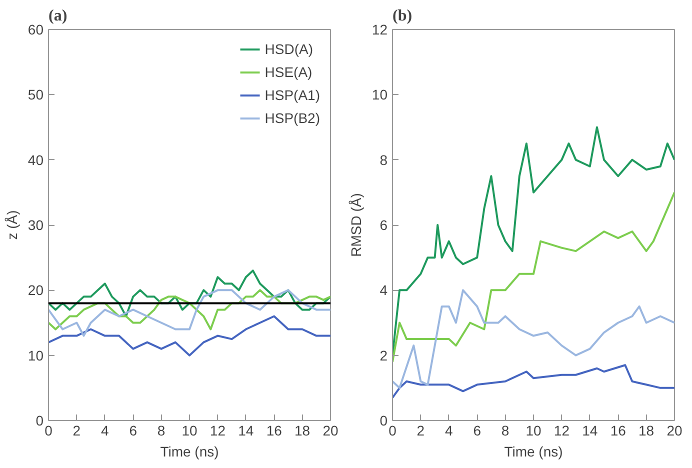 The image size is (692, 468). What do you see at coordinates (36, 160) in the screenshot?
I see `y-tick-label: 40` at bounding box center [36, 160].